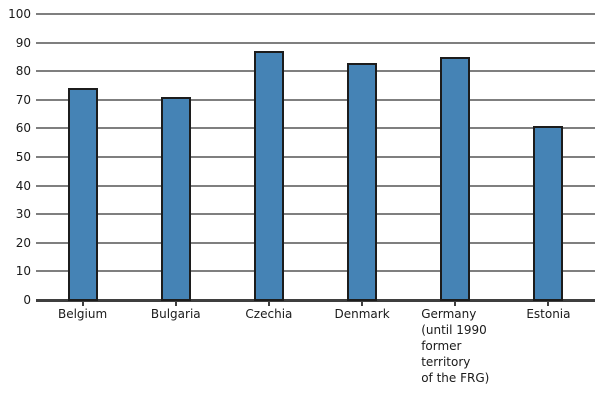  I want to click on x-tick-czechia, so click(268, 303).